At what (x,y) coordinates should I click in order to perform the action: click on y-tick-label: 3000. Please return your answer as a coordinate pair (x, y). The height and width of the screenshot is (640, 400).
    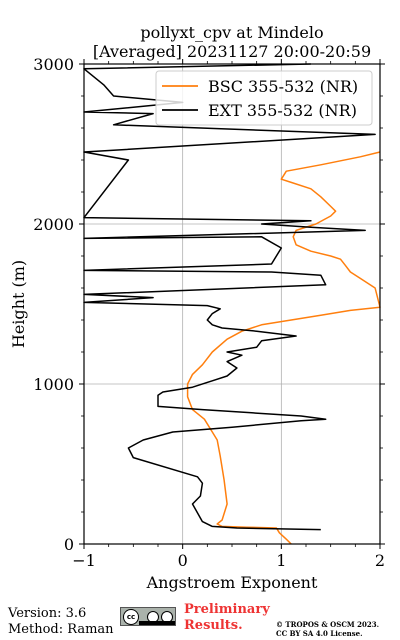
    Looking at the image, I should click on (53, 64).